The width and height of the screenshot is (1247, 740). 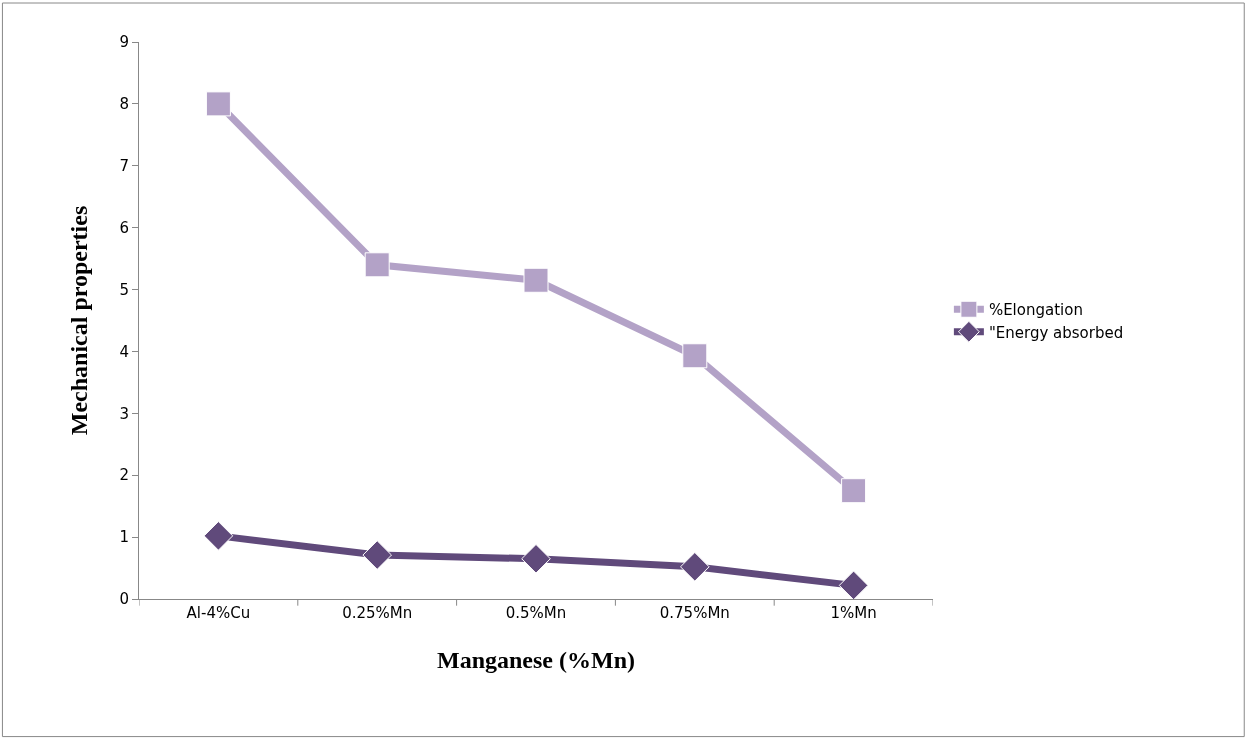 I want to click on x-tick-label: Al-4%Cu, so click(x=218, y=613).